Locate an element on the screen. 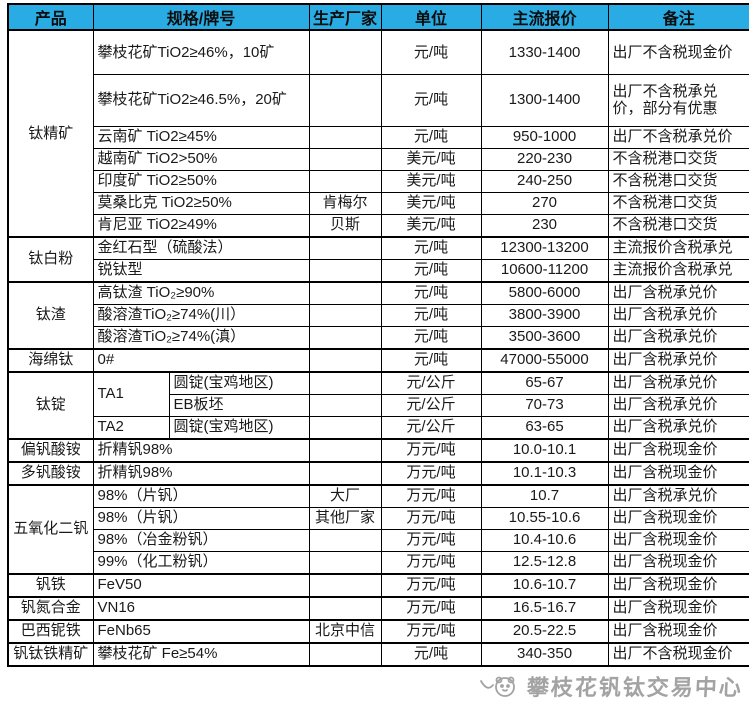 The width and height of the screenshot is (749, 702). price-cell: 16.5-16.7 is located at coordinates (544, 607).